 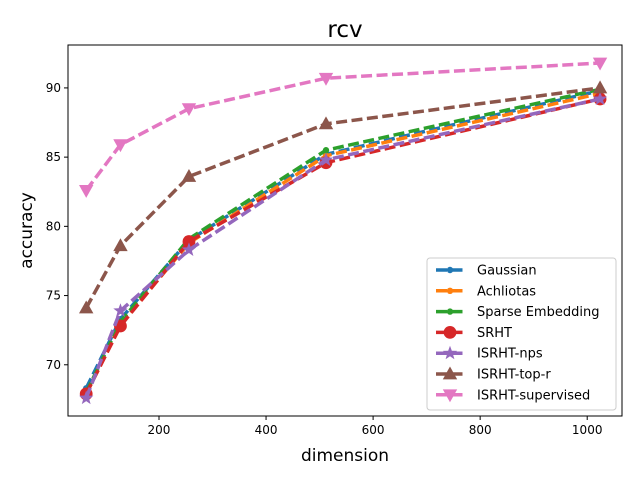 I want to click on x-tick-label: 1000, so click(x=587, y=430).